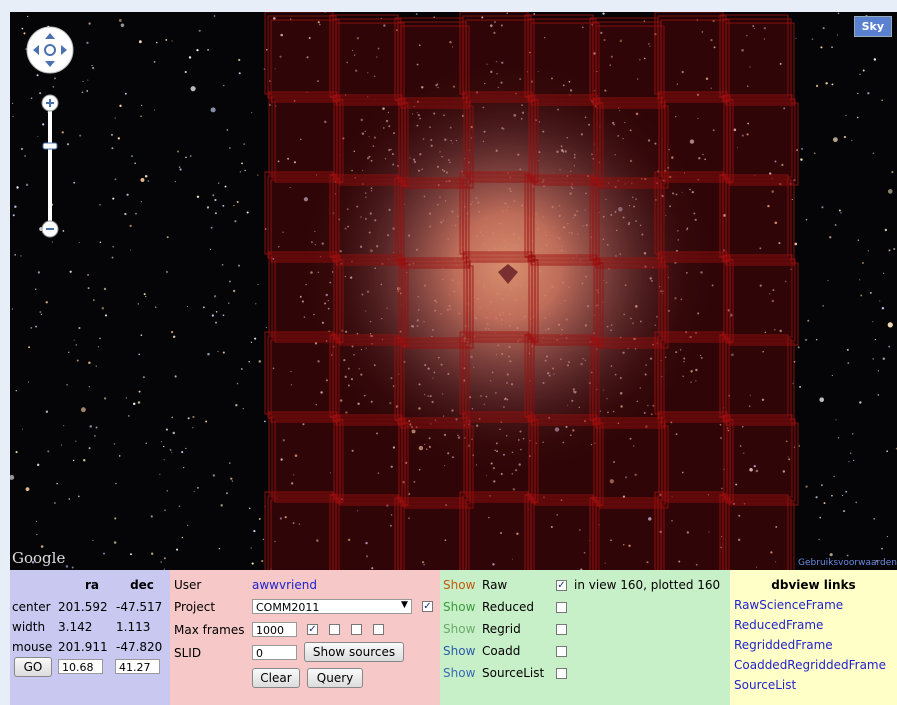 This screenshot has width=897, height=705. What do you see at coordinates (137, 666) in the screenshot?
I see `coord-input: 41.27` at bounding box center [137, 666].